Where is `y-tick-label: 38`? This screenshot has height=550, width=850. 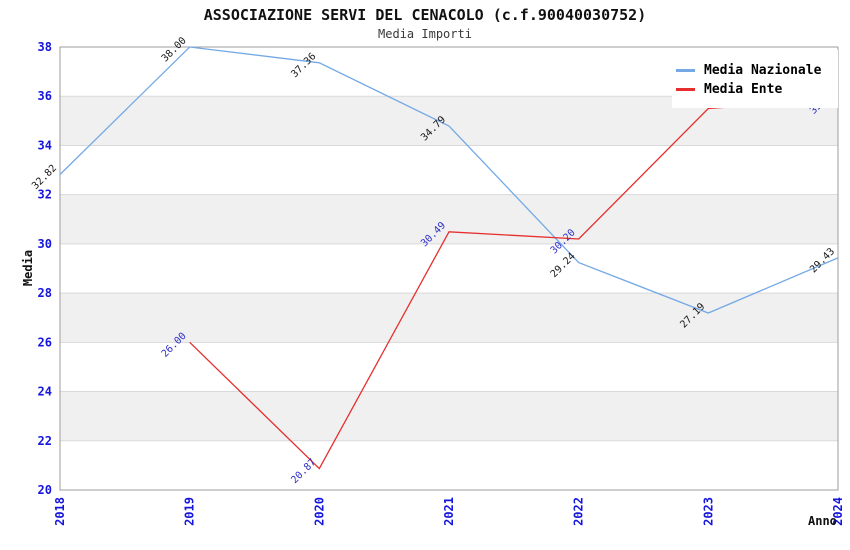 y-tick-label: 38 is located at coordinates (45, 47).